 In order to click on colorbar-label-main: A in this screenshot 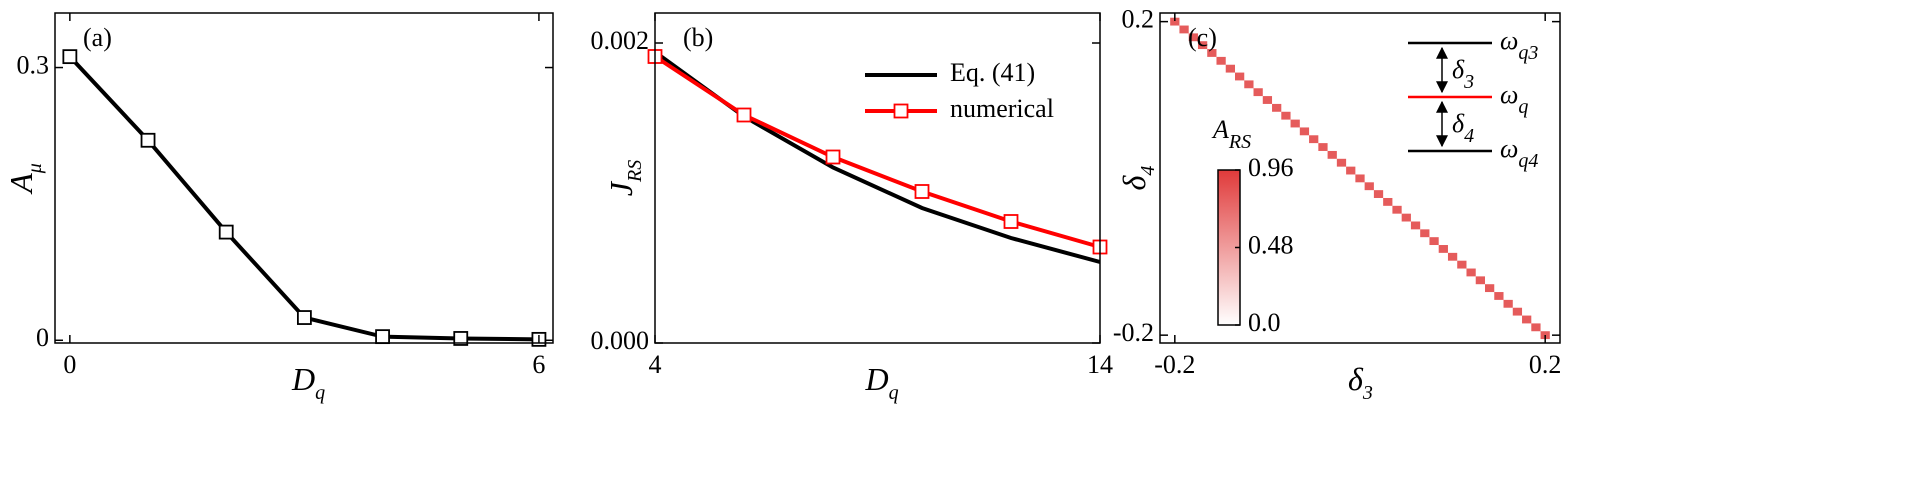, I will do `click(1220, 129)`.